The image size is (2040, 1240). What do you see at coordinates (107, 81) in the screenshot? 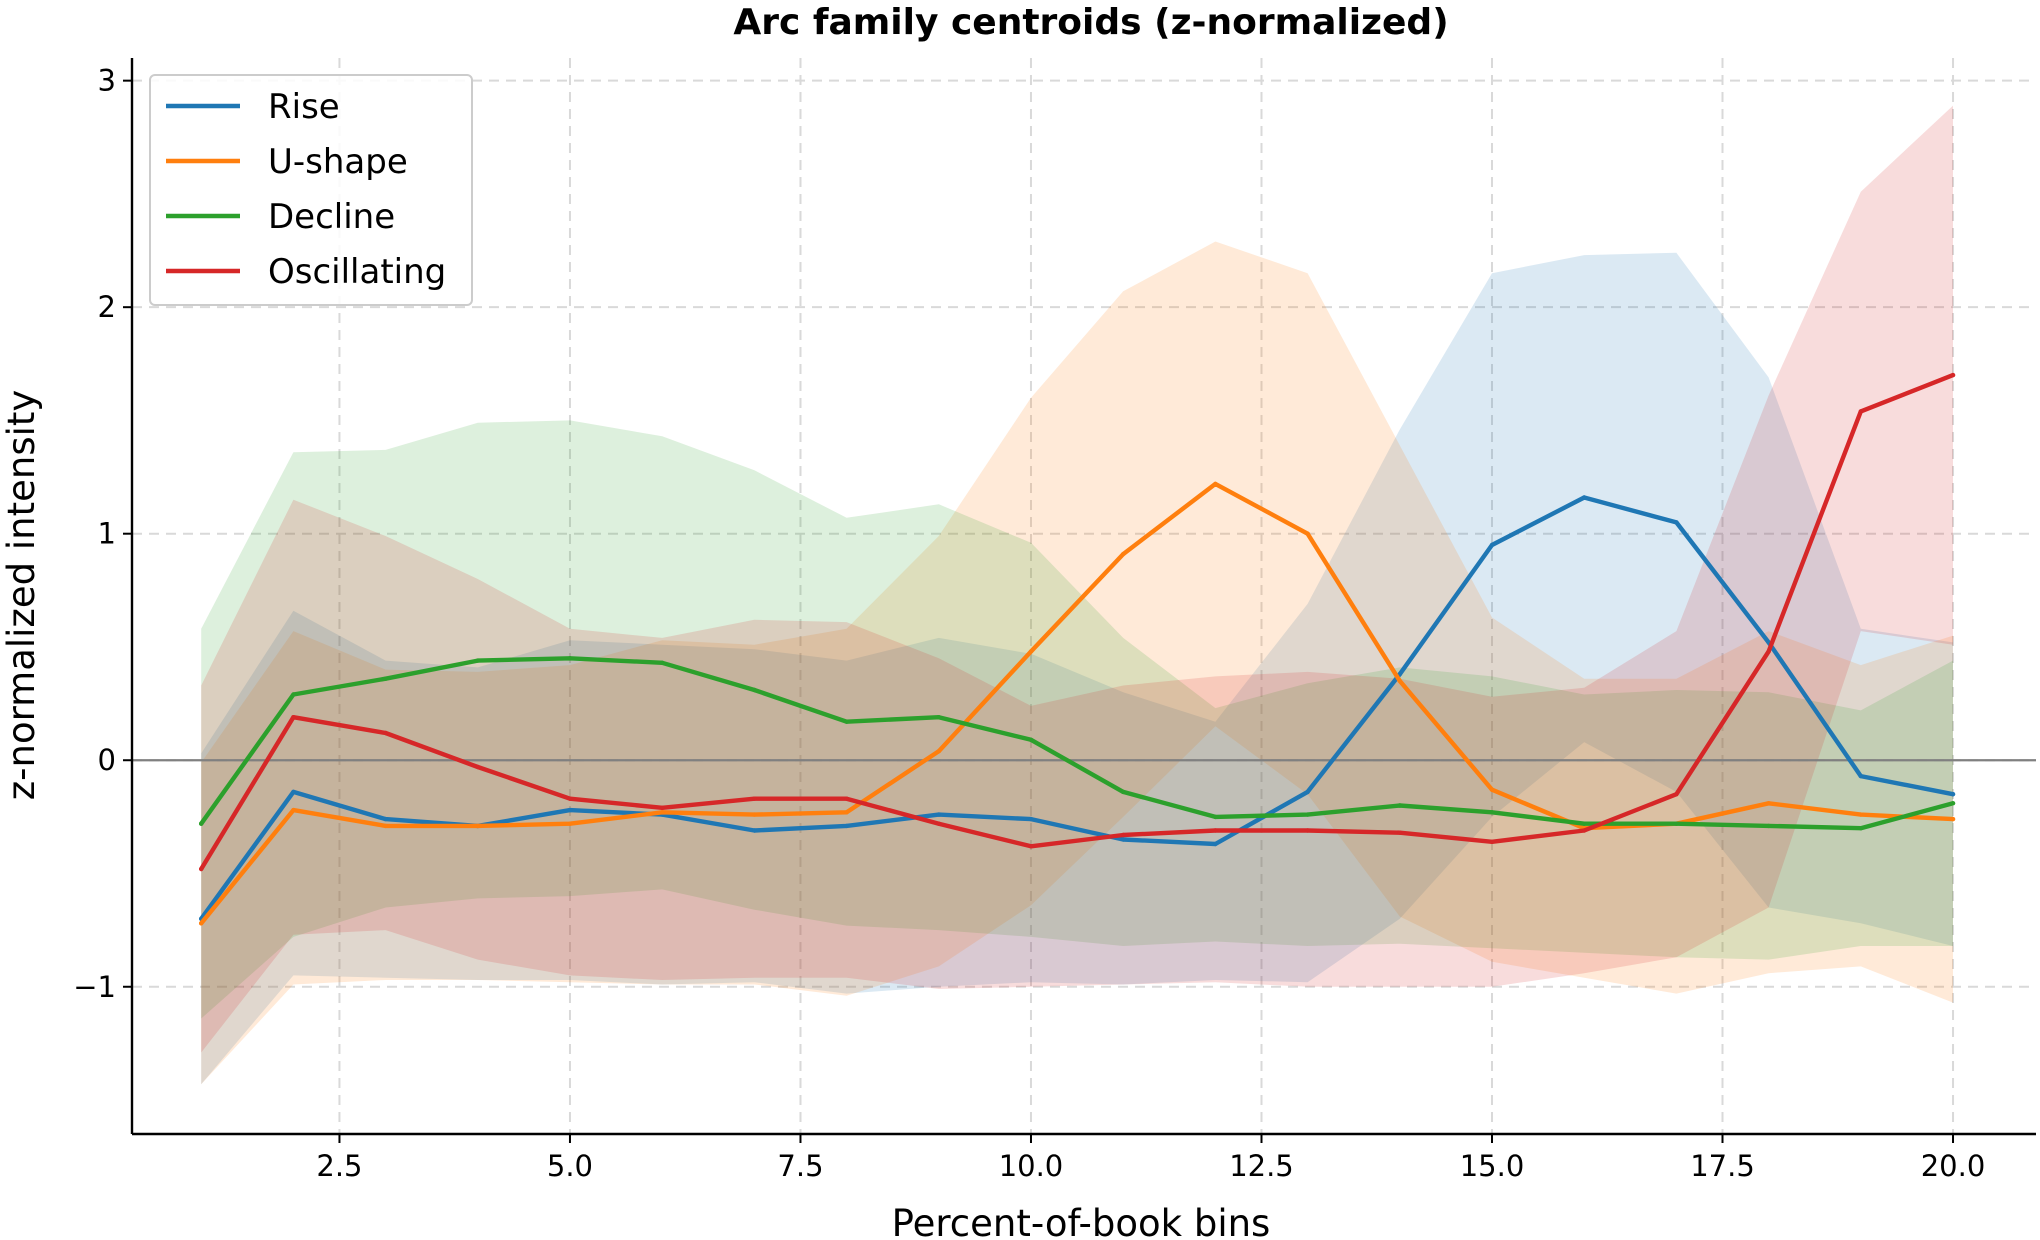
I see `y-tick-label: 3` at bounding box center [107, 81].